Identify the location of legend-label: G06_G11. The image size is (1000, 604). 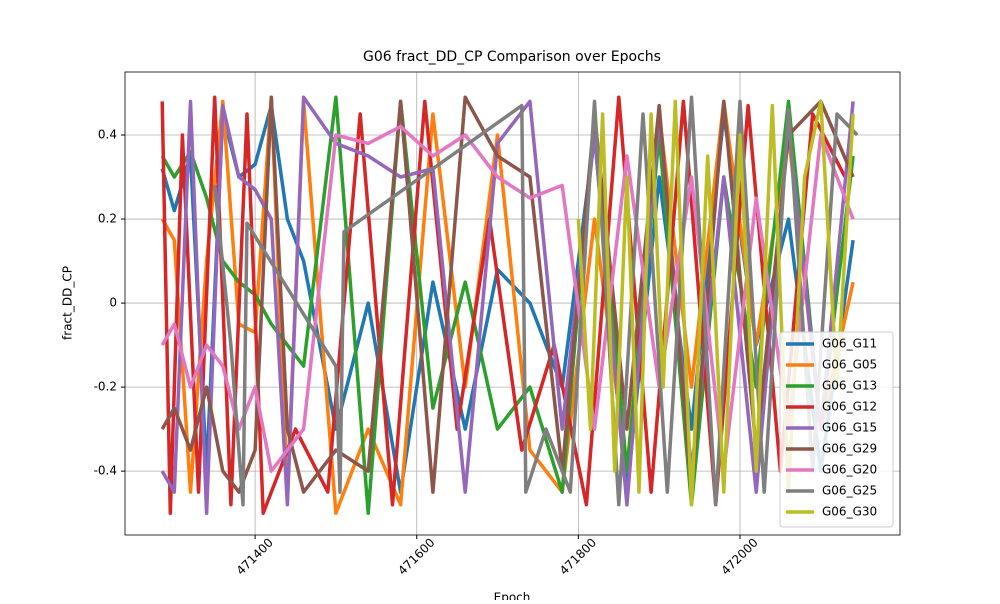
(849, 344).